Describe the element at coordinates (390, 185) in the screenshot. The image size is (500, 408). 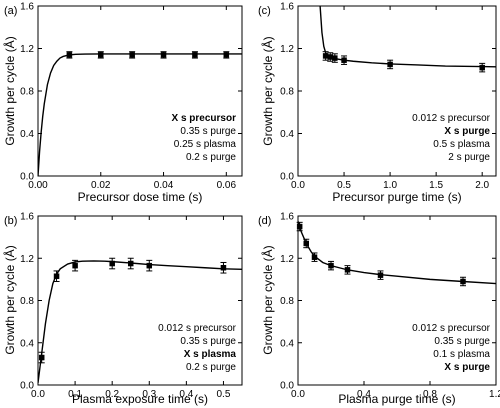
I see `x-tick-label: 1.0` at that location.